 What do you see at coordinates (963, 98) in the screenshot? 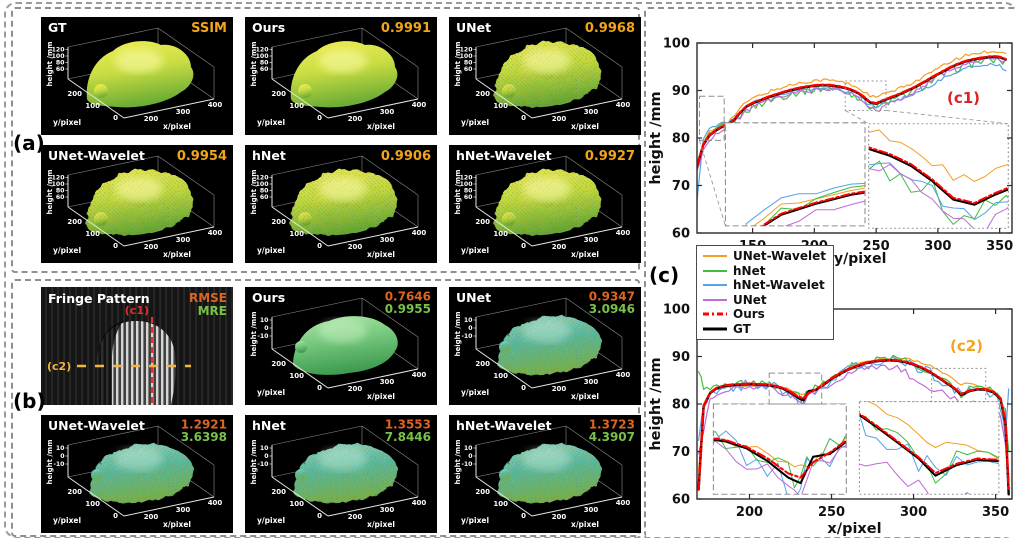
I see `chart-c1-corner-label: (c1)` at bounding box center [963, 98].